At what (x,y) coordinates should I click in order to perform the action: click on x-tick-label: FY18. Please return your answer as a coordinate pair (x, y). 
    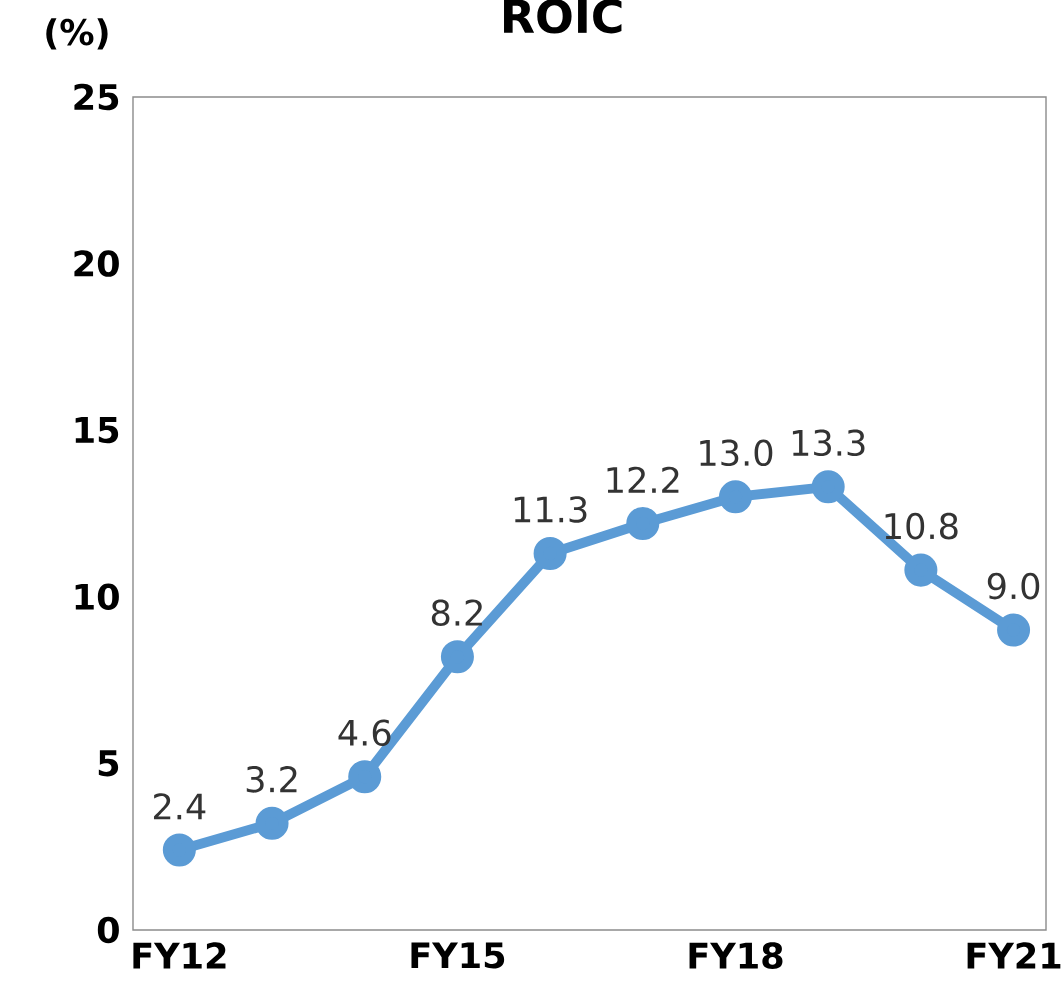
    Looking at the image, I should click on (736, 955).